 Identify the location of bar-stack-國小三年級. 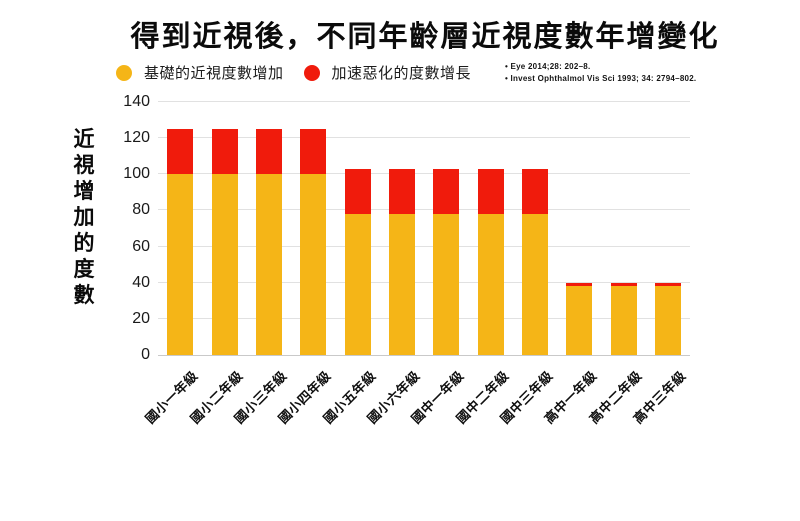
(268, 242).